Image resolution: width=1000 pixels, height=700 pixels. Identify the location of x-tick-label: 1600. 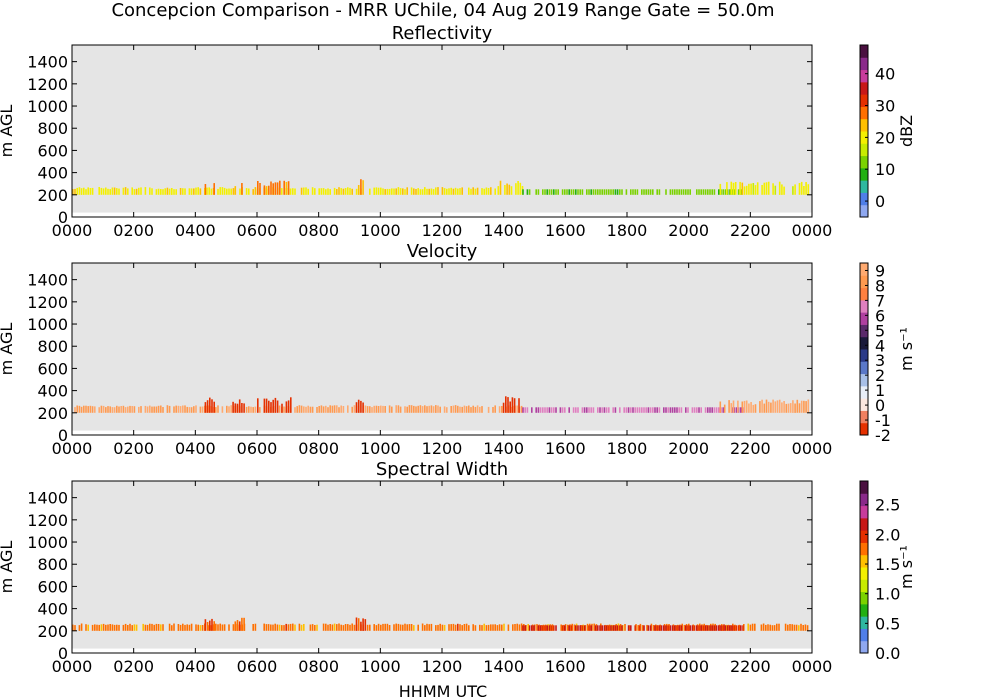
(565, 230).